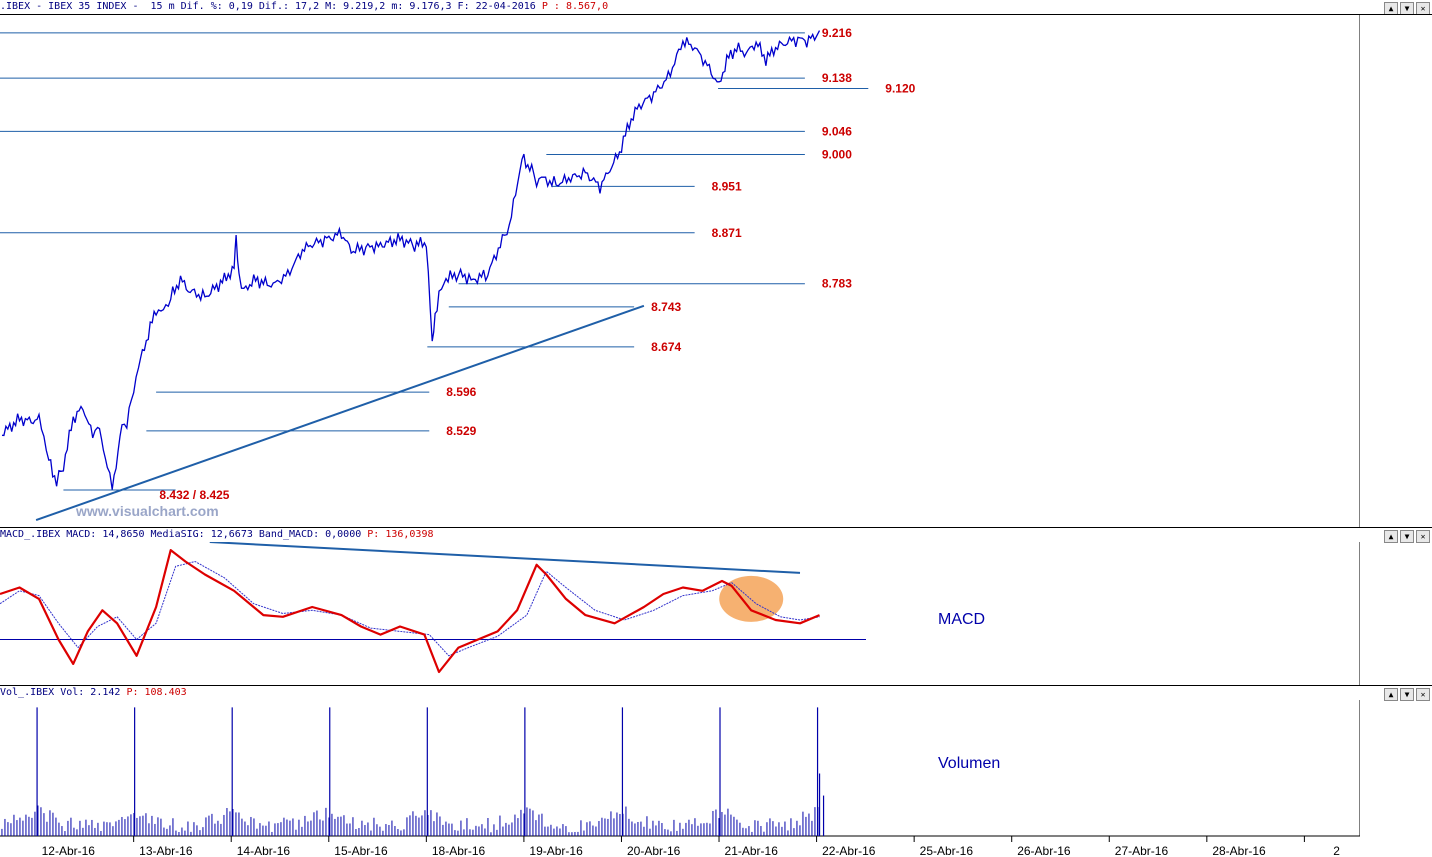  What do you see at coordinates (461, 431) in the screenshot?
I see `level-label: 8.529` at bounding box center [461, 431].